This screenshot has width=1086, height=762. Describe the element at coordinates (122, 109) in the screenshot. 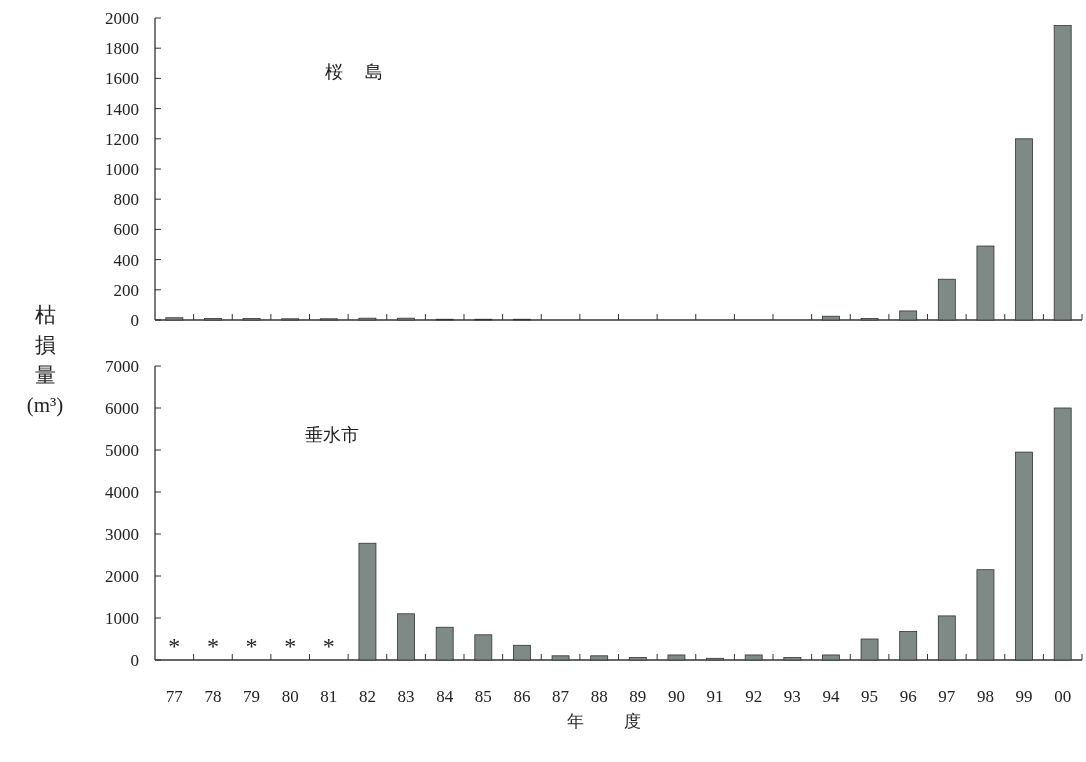

I see `y-tick-label: 1400` at that location.